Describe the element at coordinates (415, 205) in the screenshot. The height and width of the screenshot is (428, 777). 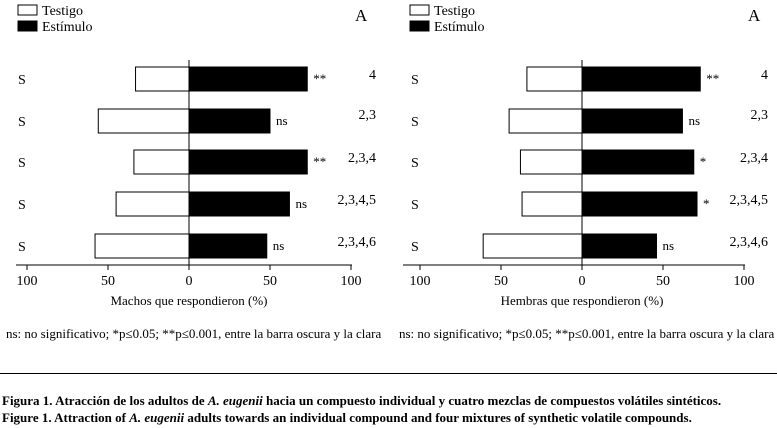
I see `right-row-label-3: S` at that location.